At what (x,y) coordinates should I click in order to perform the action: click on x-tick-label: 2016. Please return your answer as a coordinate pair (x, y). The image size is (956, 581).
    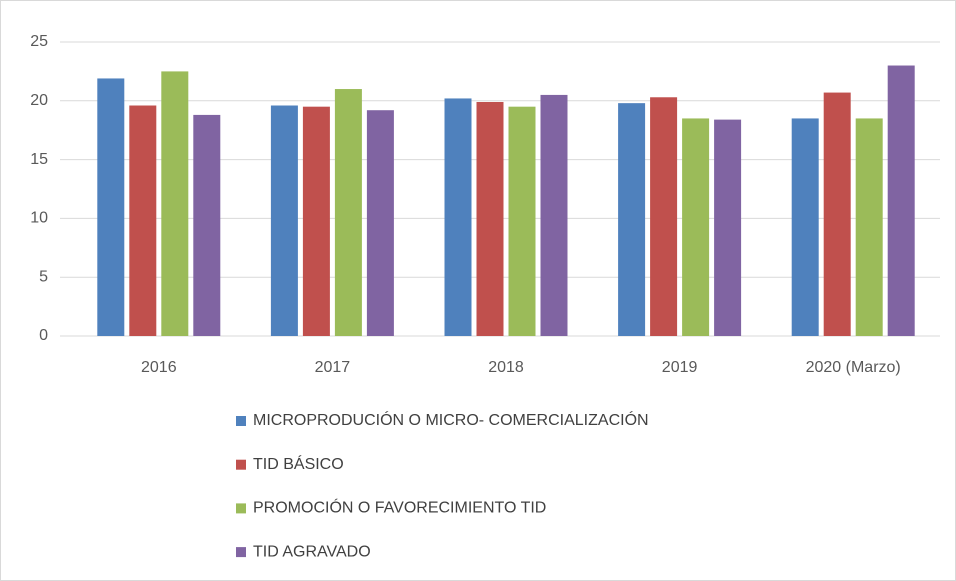
    Looking at the image, I should click on (159, 367).